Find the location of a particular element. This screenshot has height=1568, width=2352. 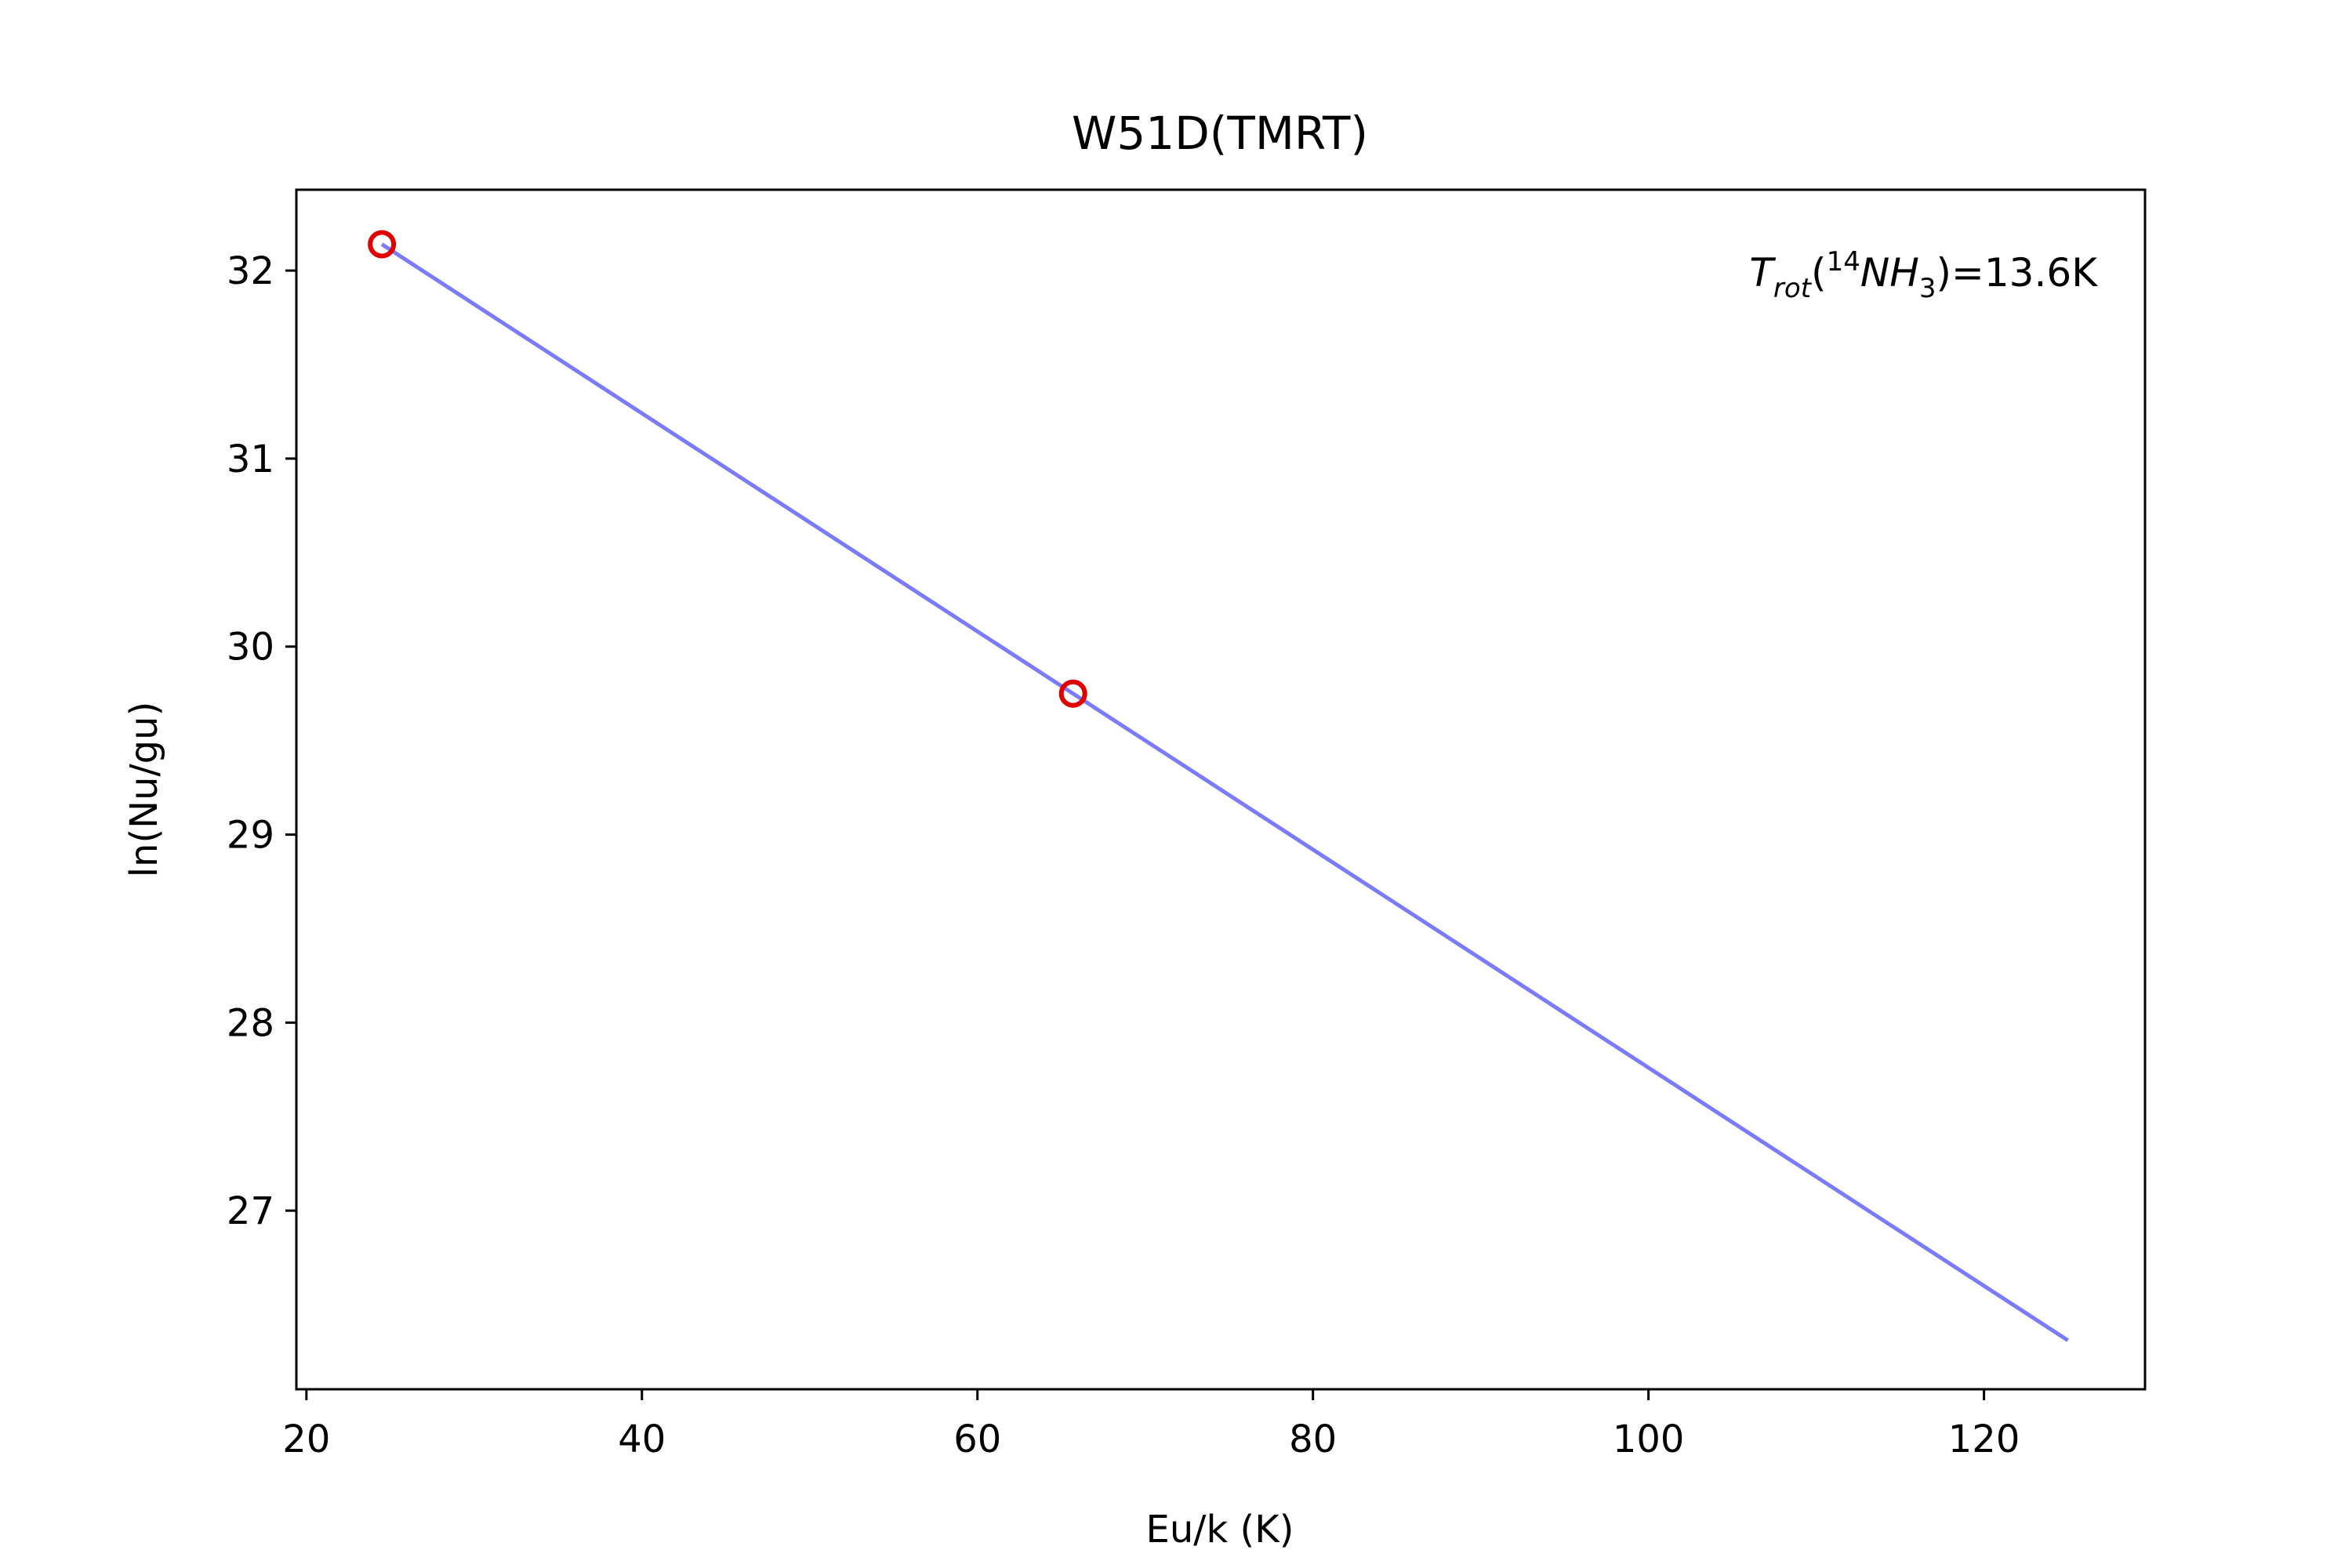

x-tick-label: 100 is located at coordinates (1649, 1439).